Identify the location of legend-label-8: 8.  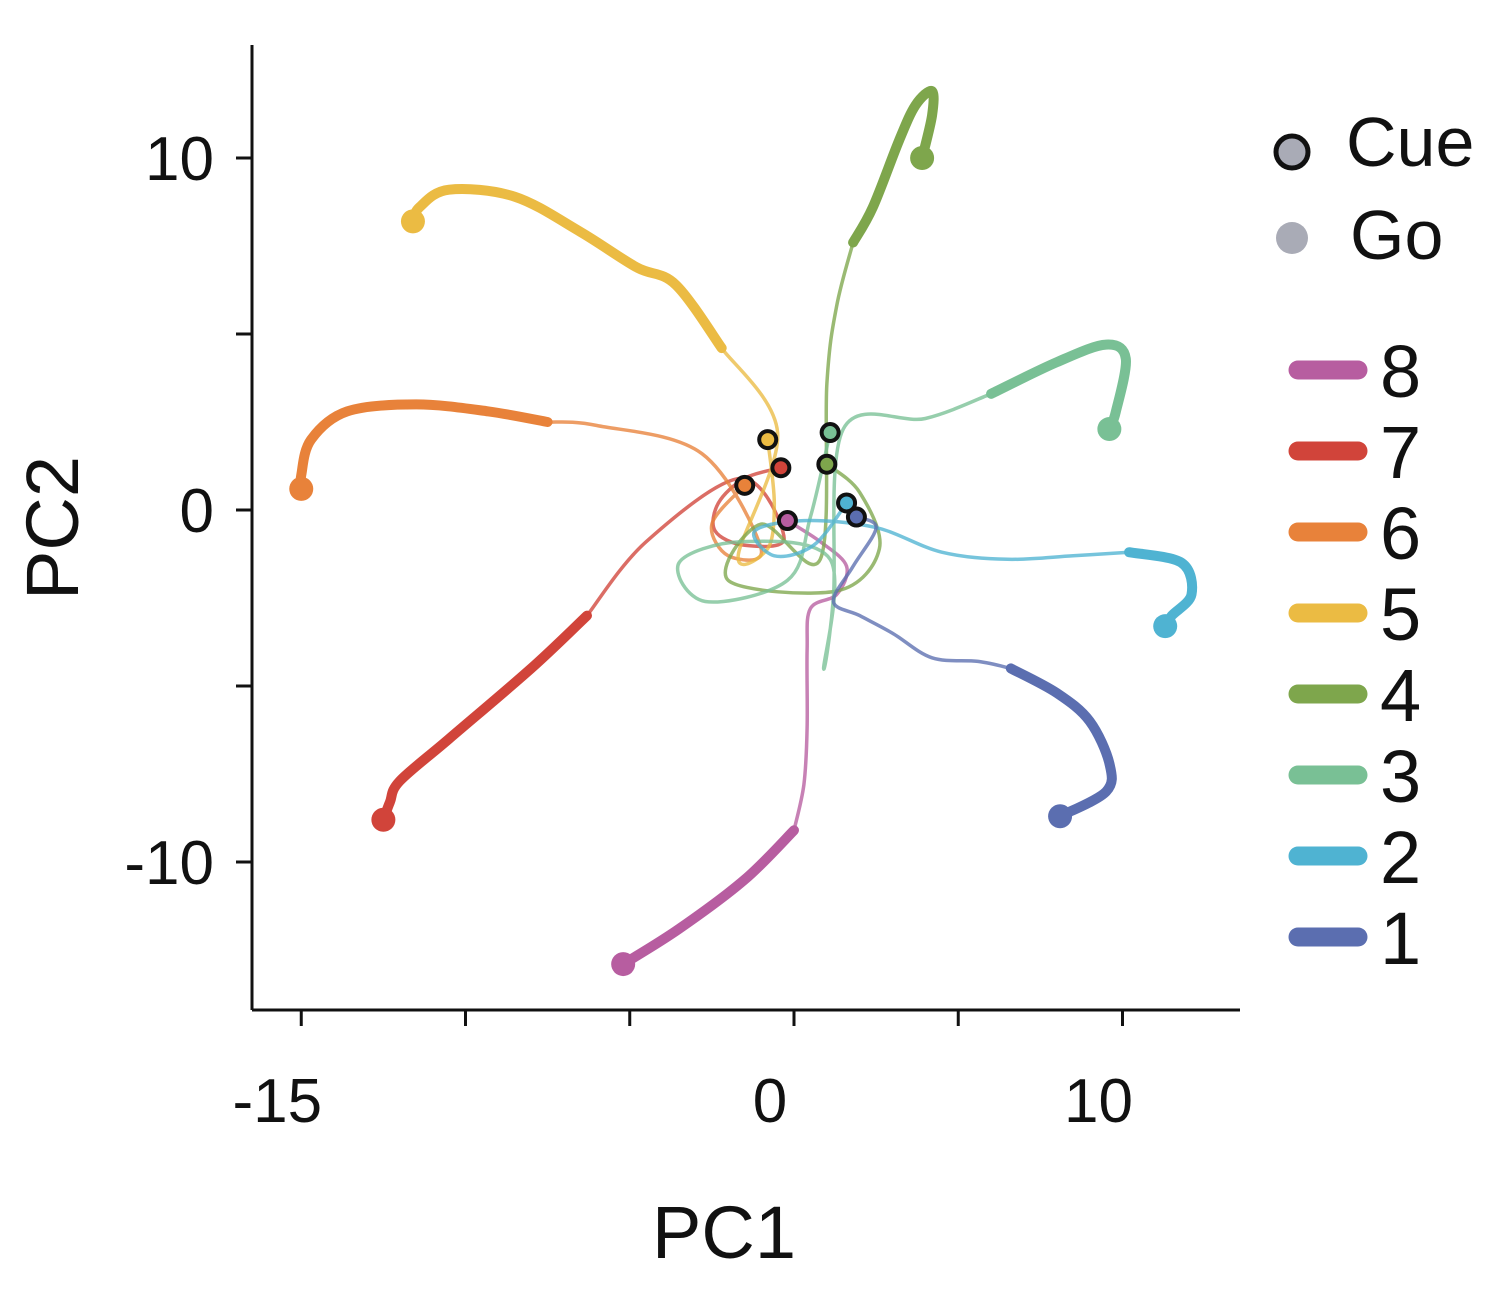
(1400, 371).